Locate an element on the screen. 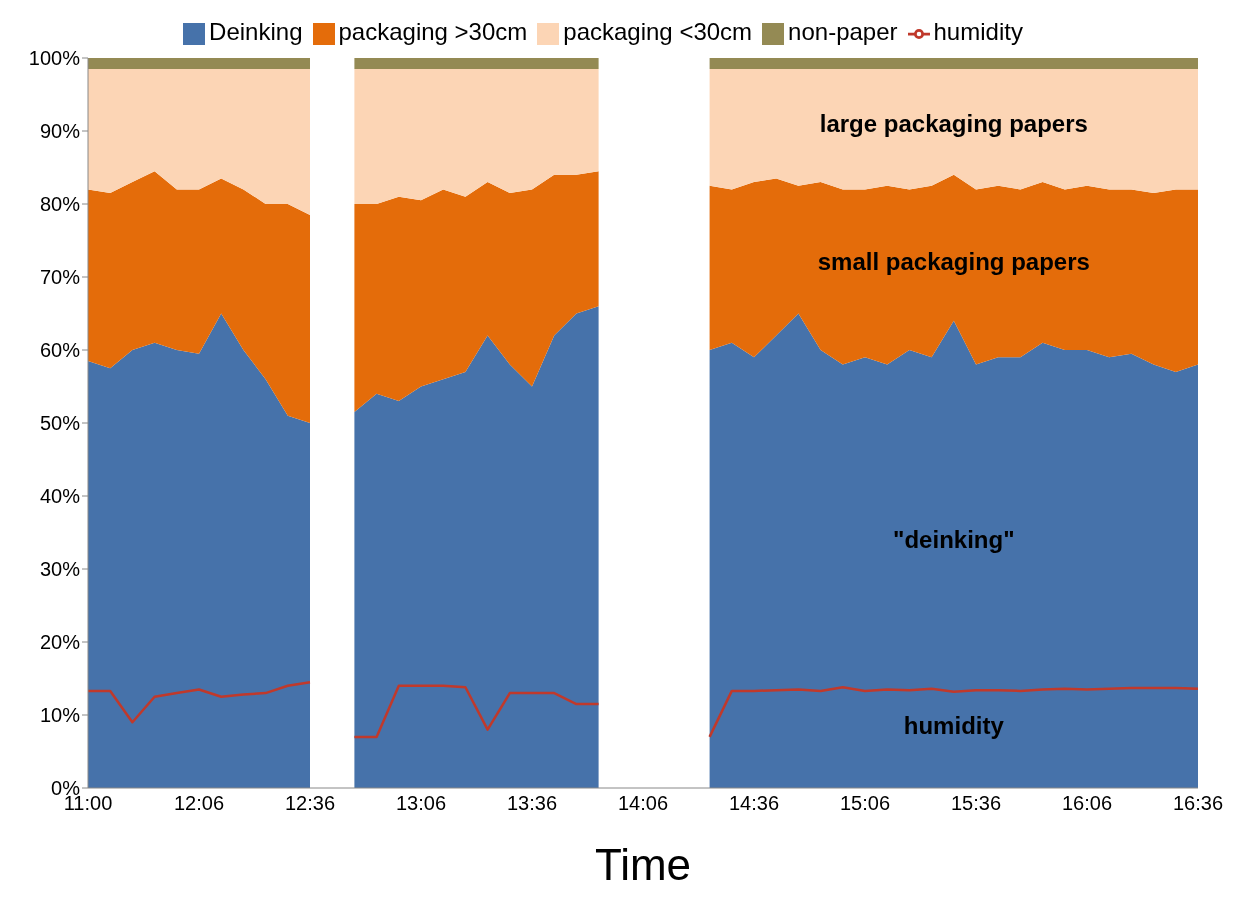  y-tick-label: 80% is located at coordinates (60, 204).